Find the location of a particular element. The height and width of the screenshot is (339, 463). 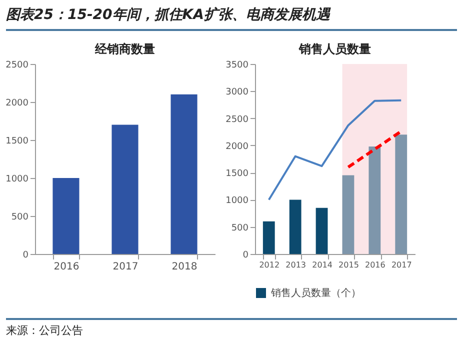

text: 图表25：15-20年间，抓住KA扩张、电商发展机遇 is located at coordinates (231, 18).